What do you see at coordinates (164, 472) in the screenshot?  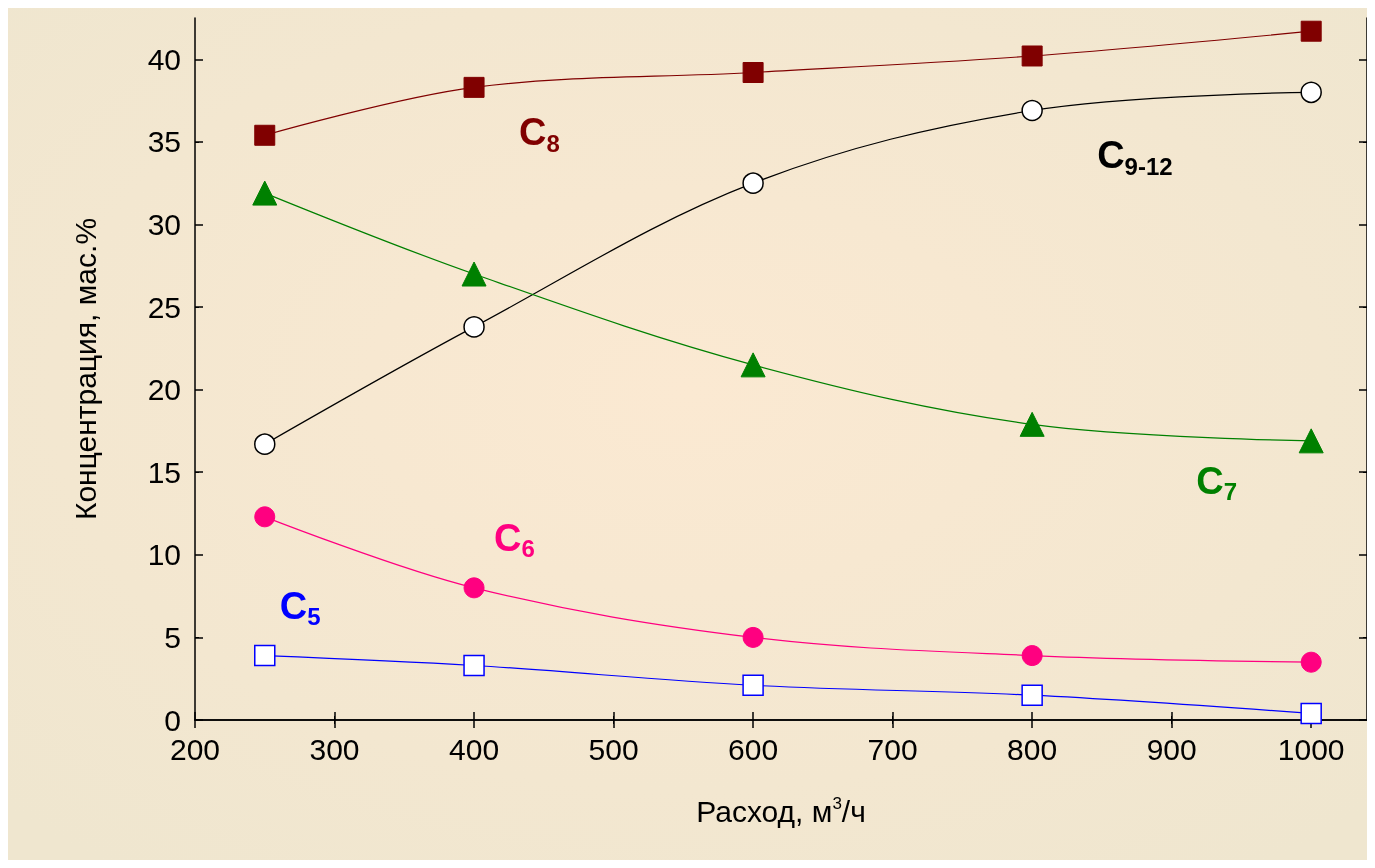 I see `y-tick-label: 15` at bounding box center [164, 472].